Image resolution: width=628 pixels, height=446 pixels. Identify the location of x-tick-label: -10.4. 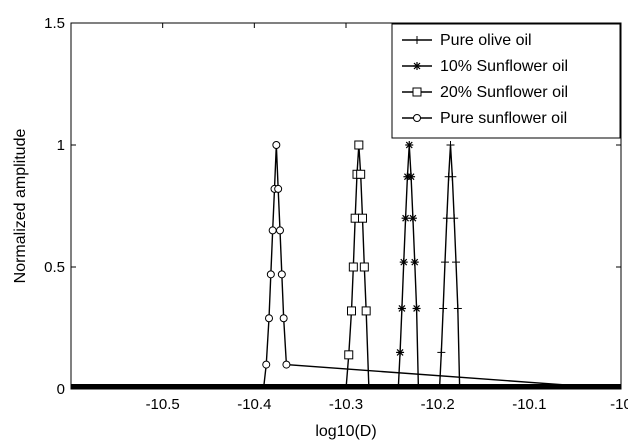
(254, 404).